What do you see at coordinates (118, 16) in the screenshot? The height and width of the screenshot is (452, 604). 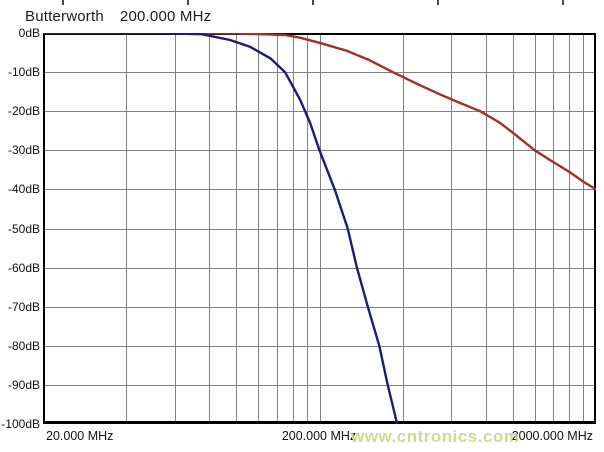 I see `chart-title: Butterworth 200.000 MHz` at bounding box center [118, 16].